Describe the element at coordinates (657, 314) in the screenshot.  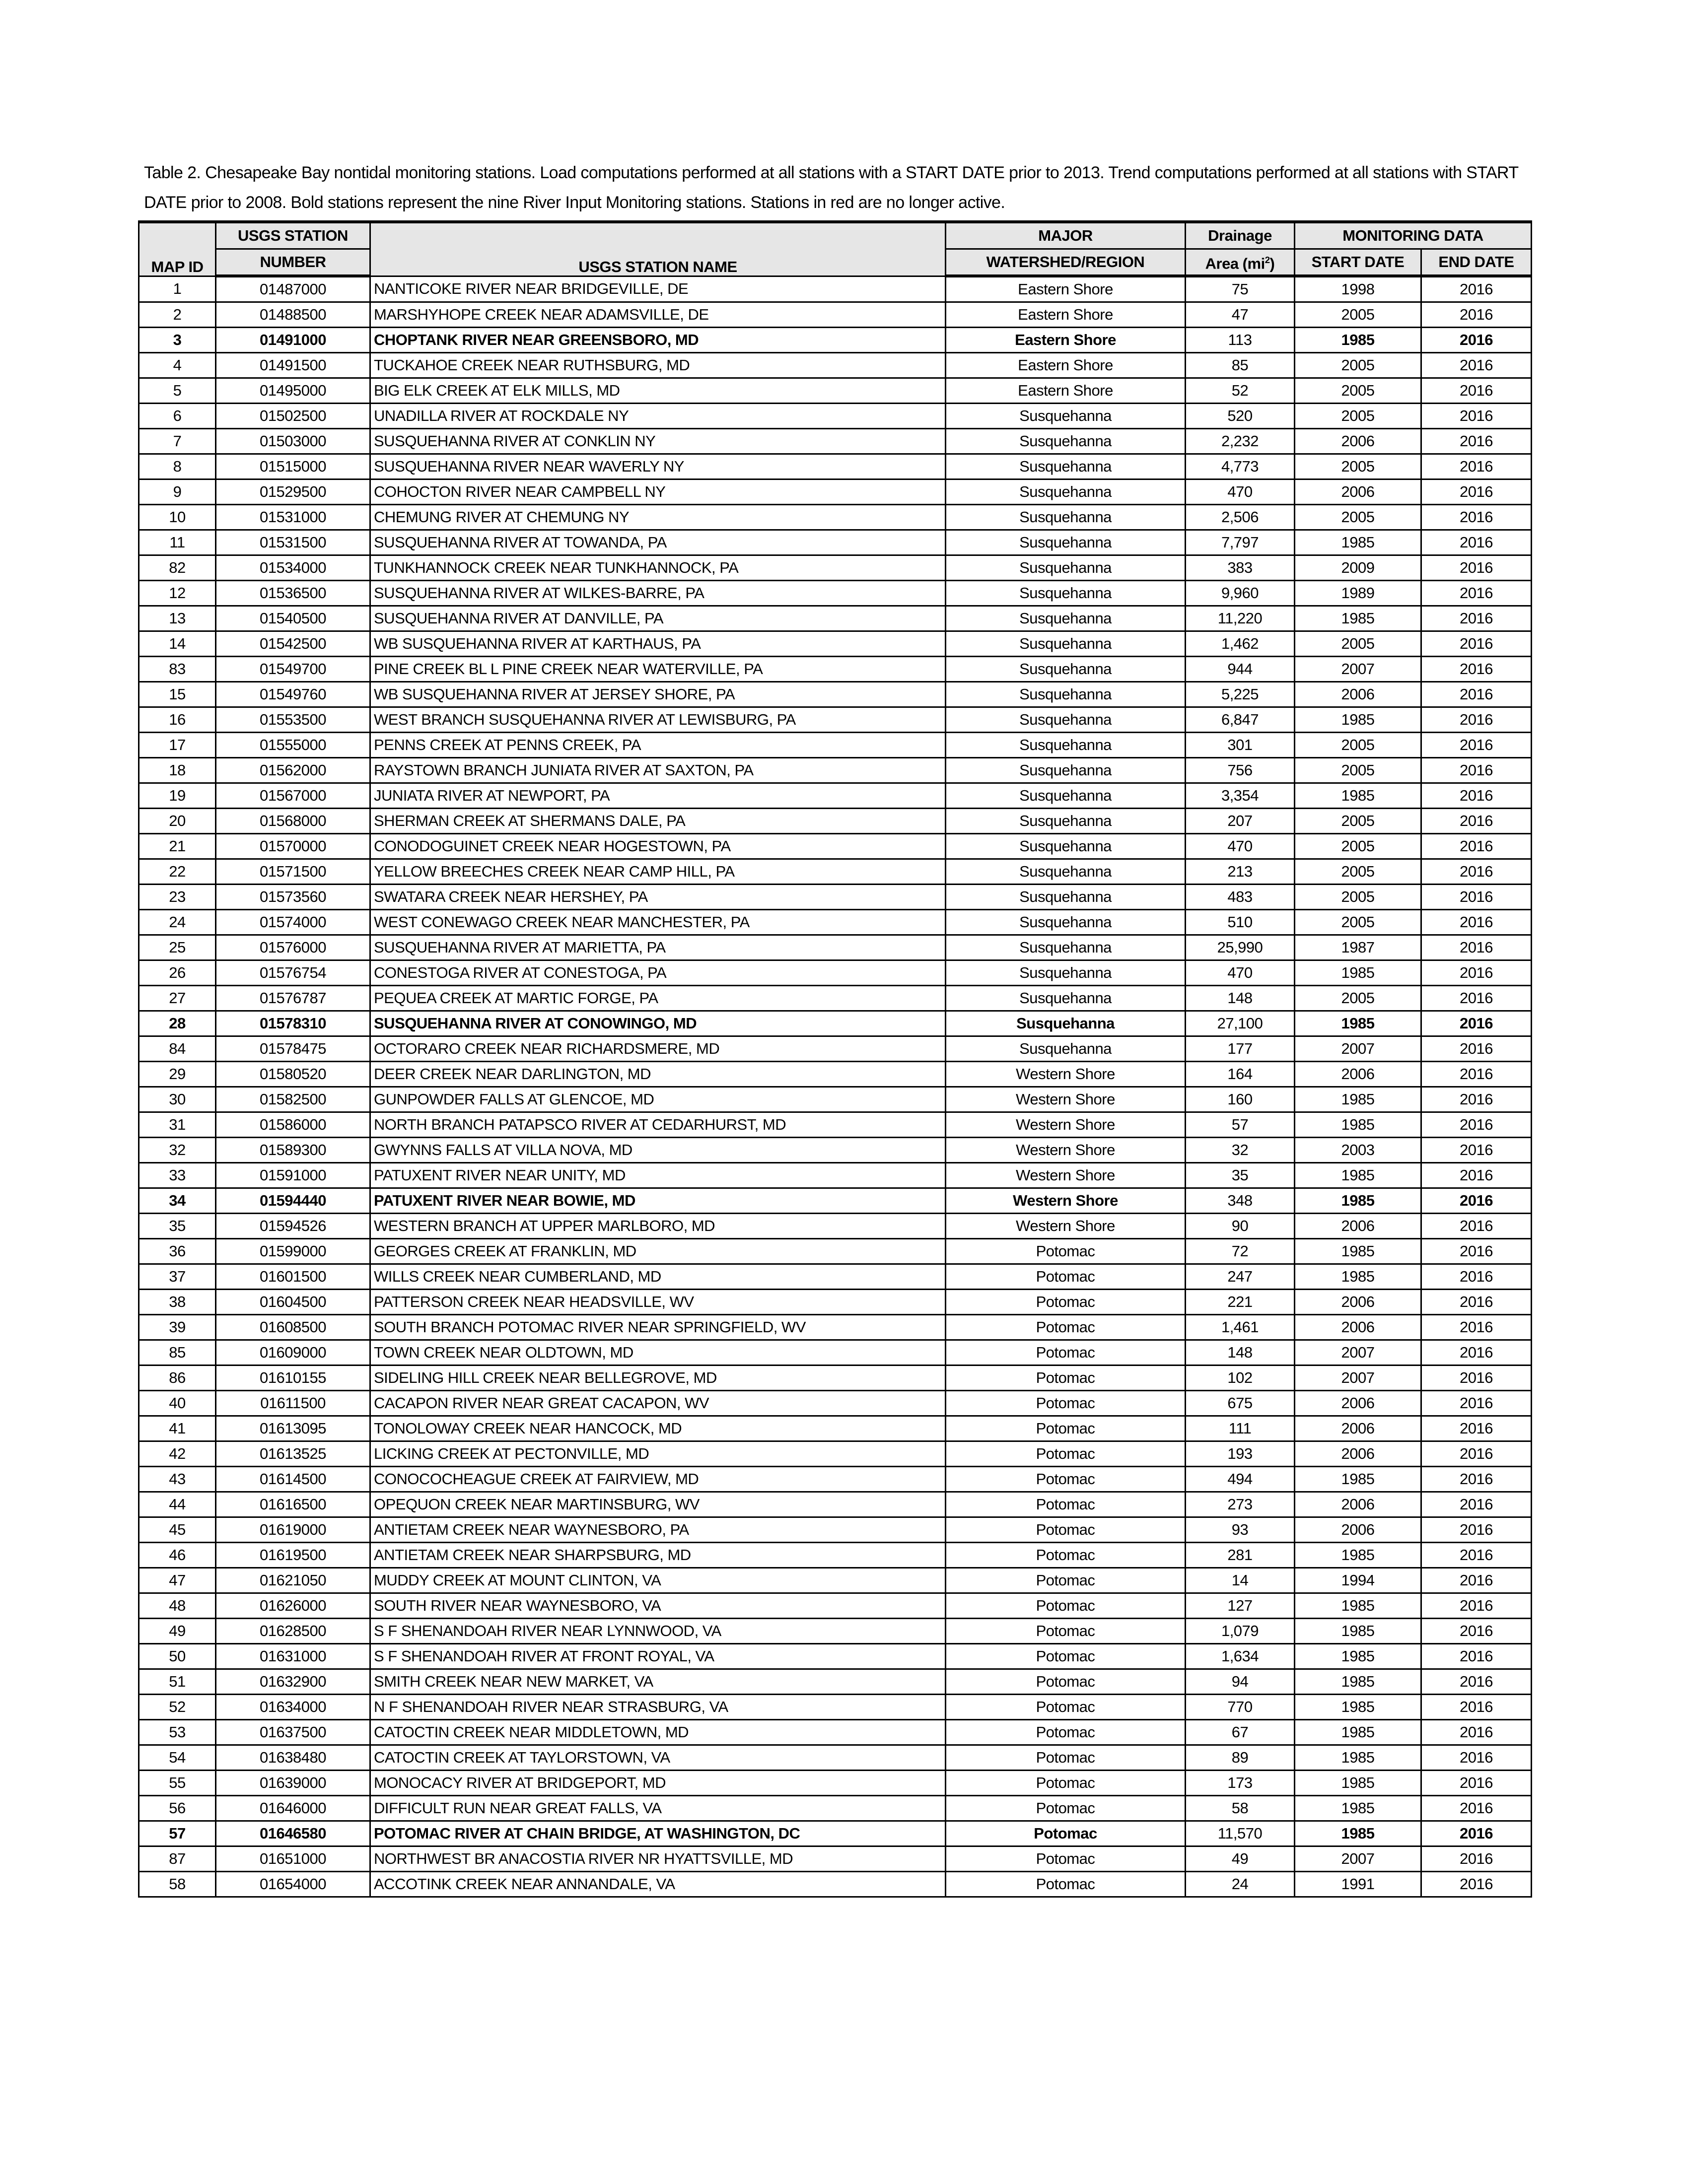
I see `cell-station-name: MARSHYHOPE CREEK NEAR ADAMSVILLE, DE` at that location.